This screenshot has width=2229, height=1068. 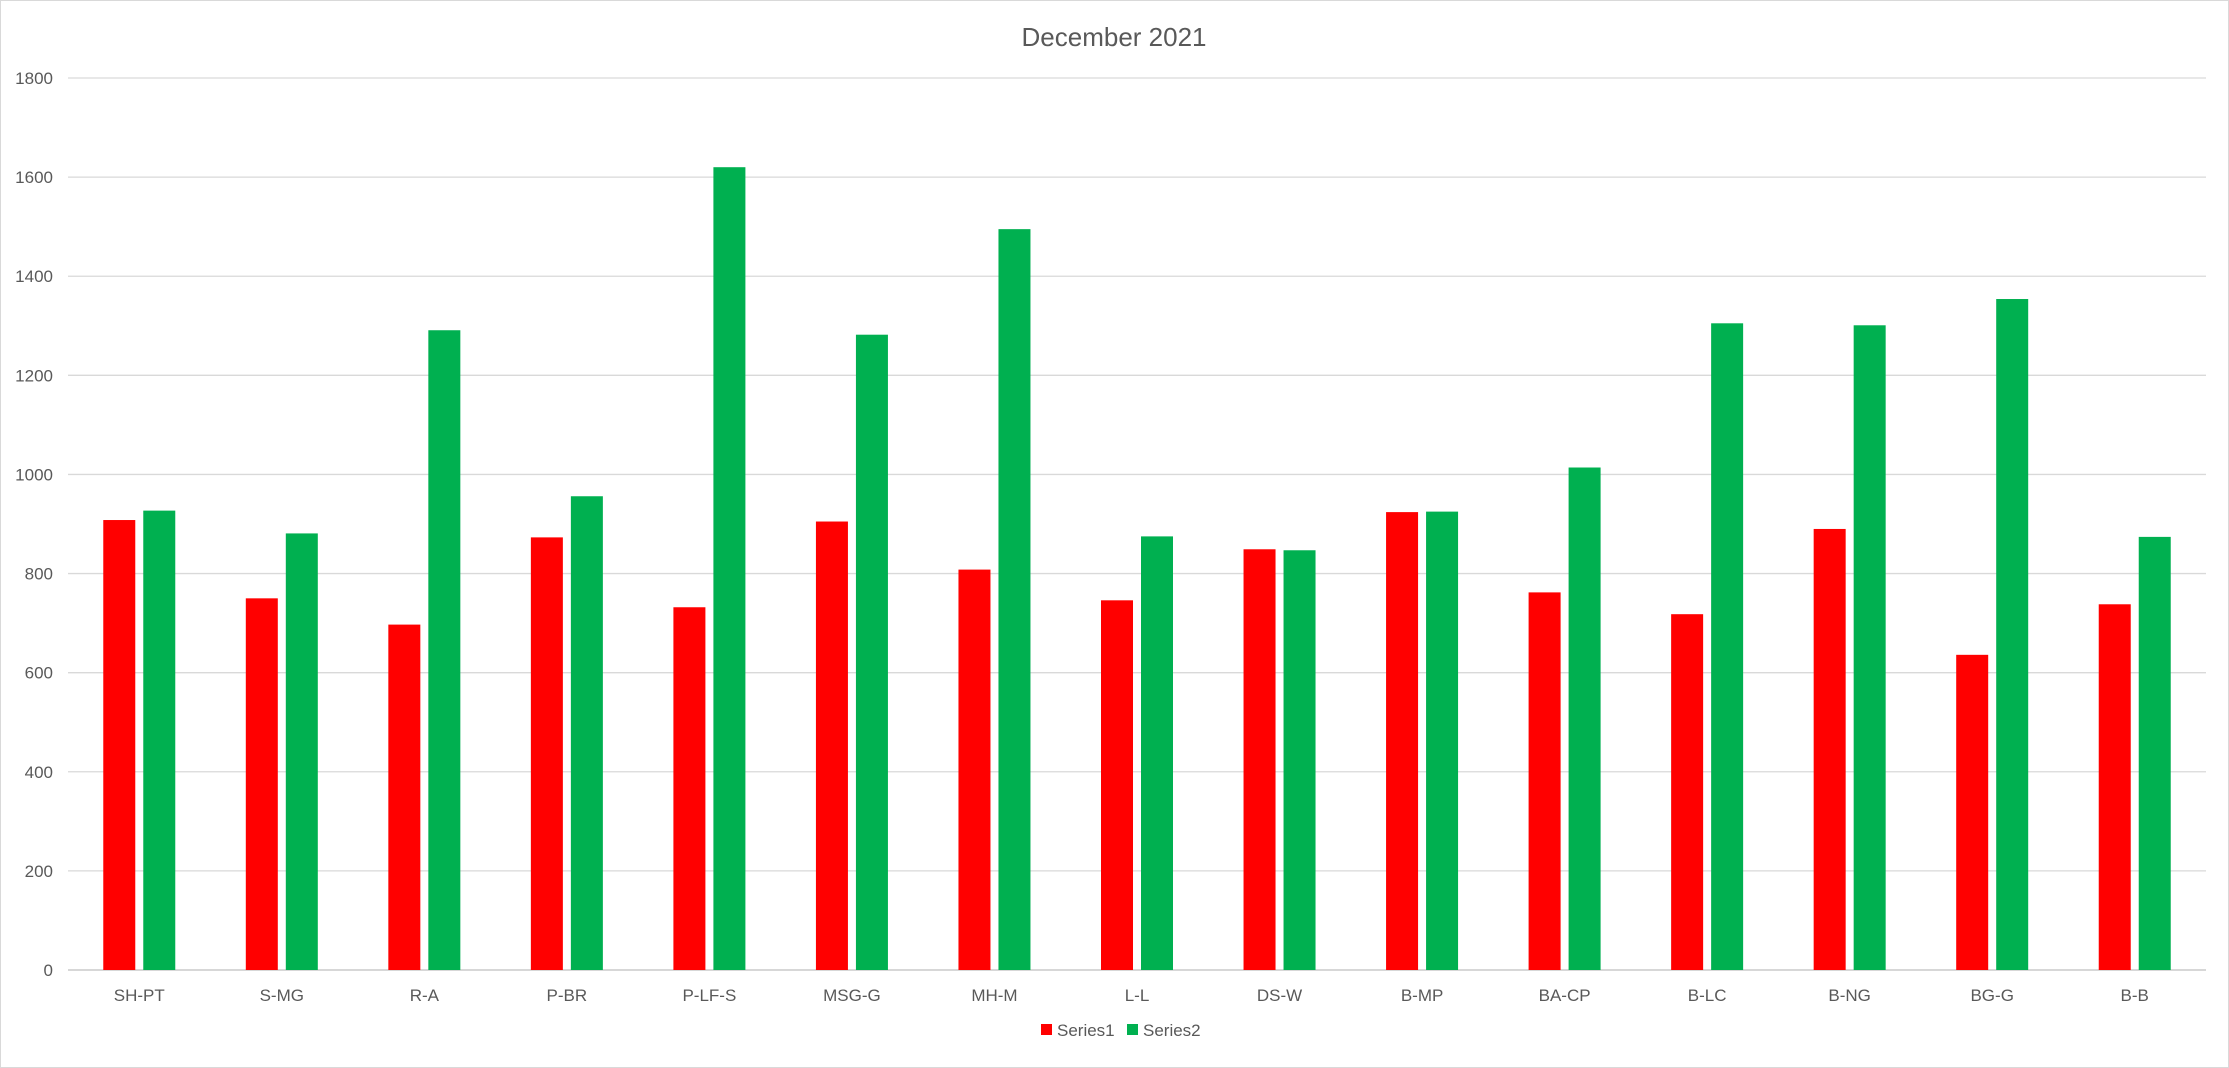 What do you see at coordinates (586, 733) in the screenshot?
I see `bar-series2-p-br` at bounding box center [586, 733].